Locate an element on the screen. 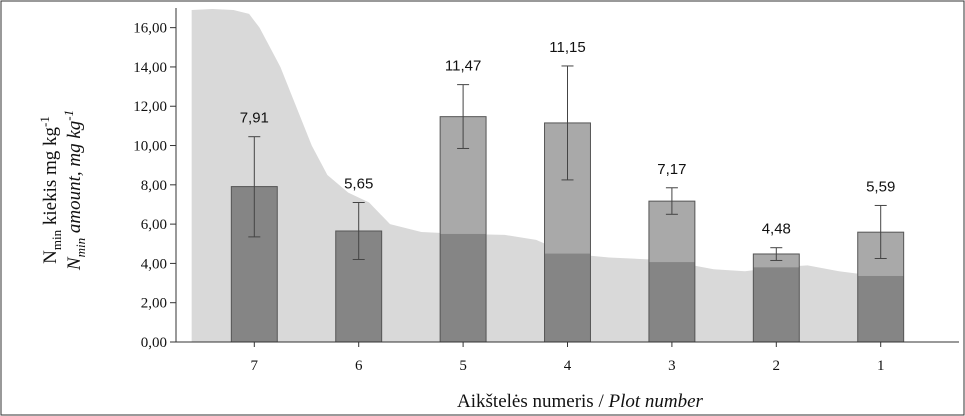  y-tick-label-4: 8,00 is located at coordinates (154, 186).